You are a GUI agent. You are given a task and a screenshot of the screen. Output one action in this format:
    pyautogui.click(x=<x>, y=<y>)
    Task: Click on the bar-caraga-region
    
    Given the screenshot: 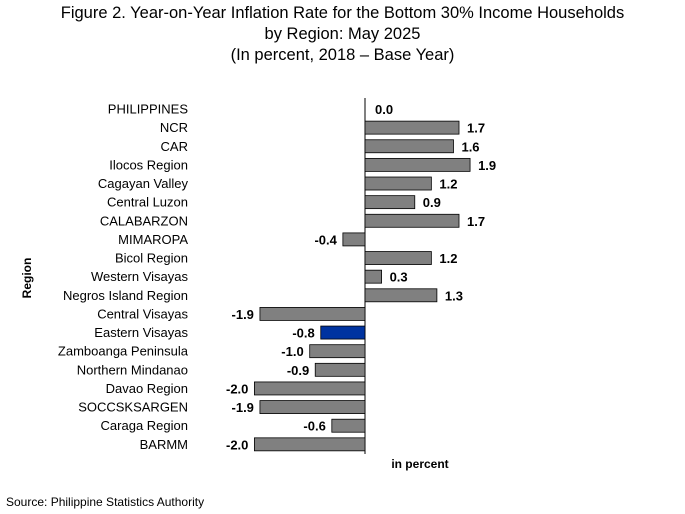 What is the action you would take?
    pyautogui.click(x=348, y=425)
    